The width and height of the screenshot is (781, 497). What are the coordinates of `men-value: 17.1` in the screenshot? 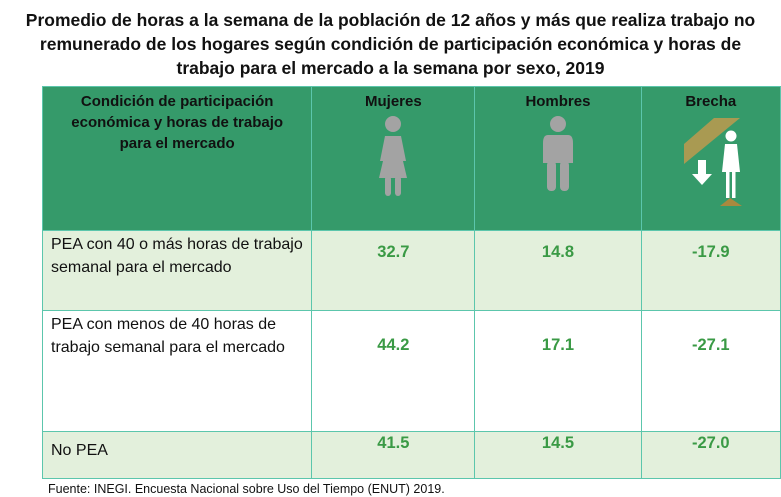 It's located at (558, 371).